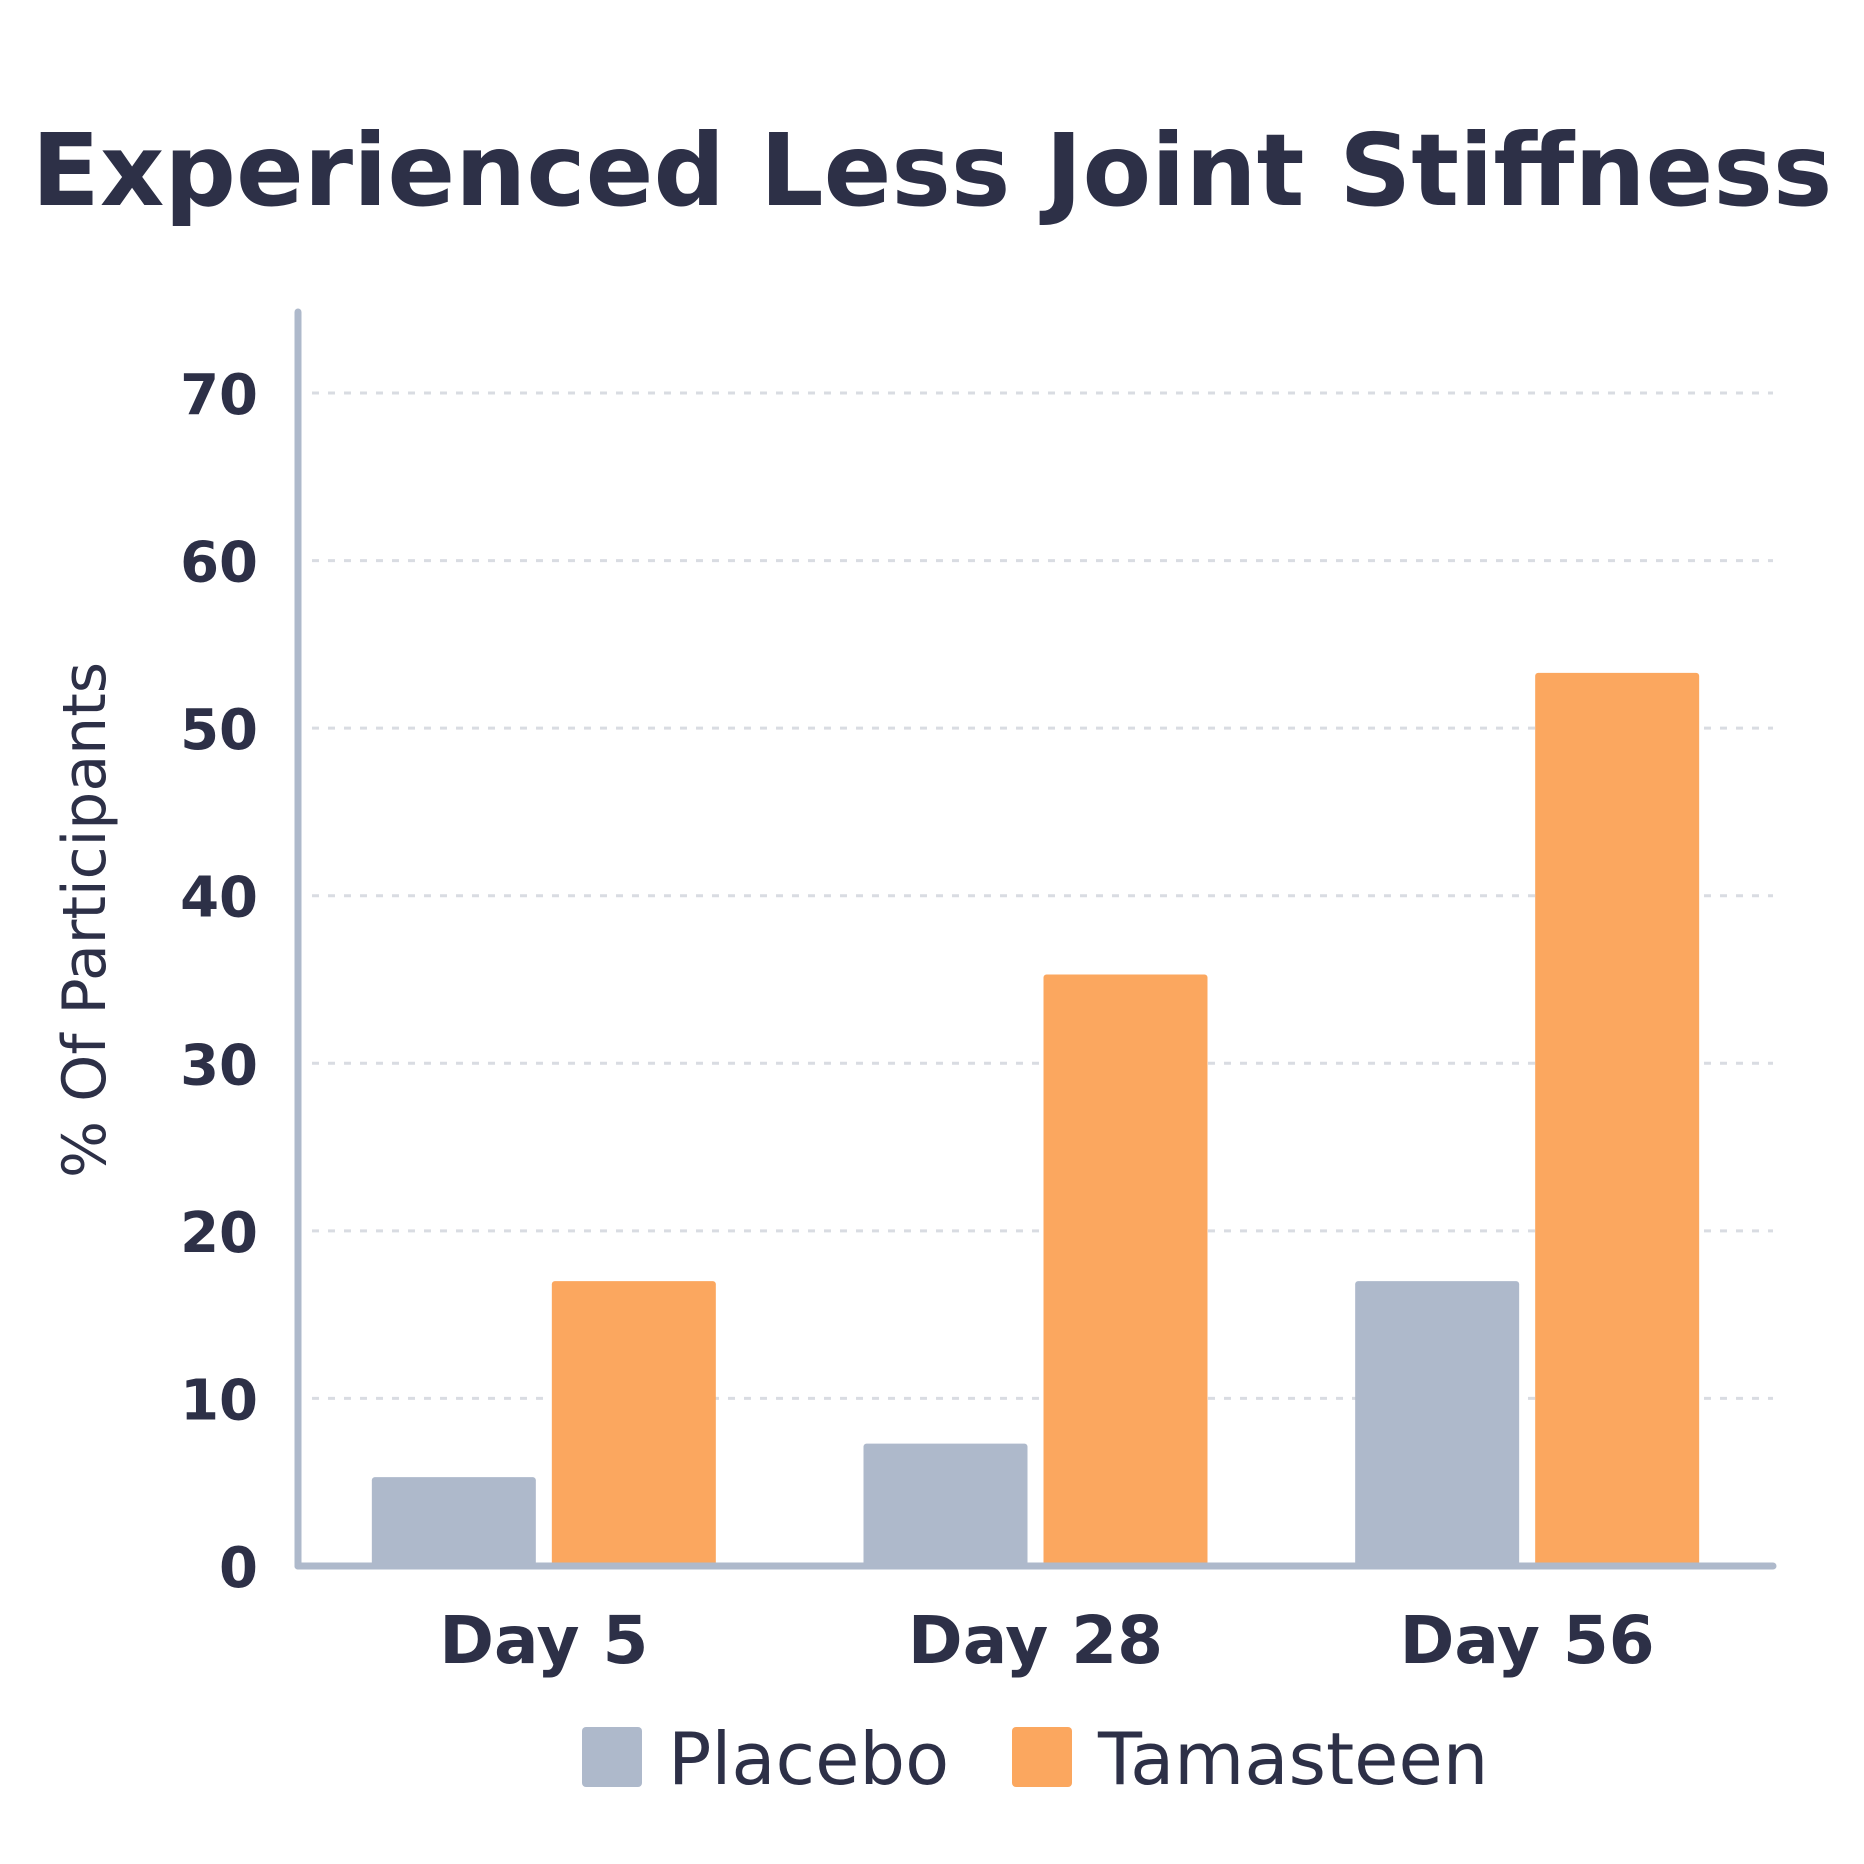  I want to click on y-tick-label: 50, so click(219, 730).